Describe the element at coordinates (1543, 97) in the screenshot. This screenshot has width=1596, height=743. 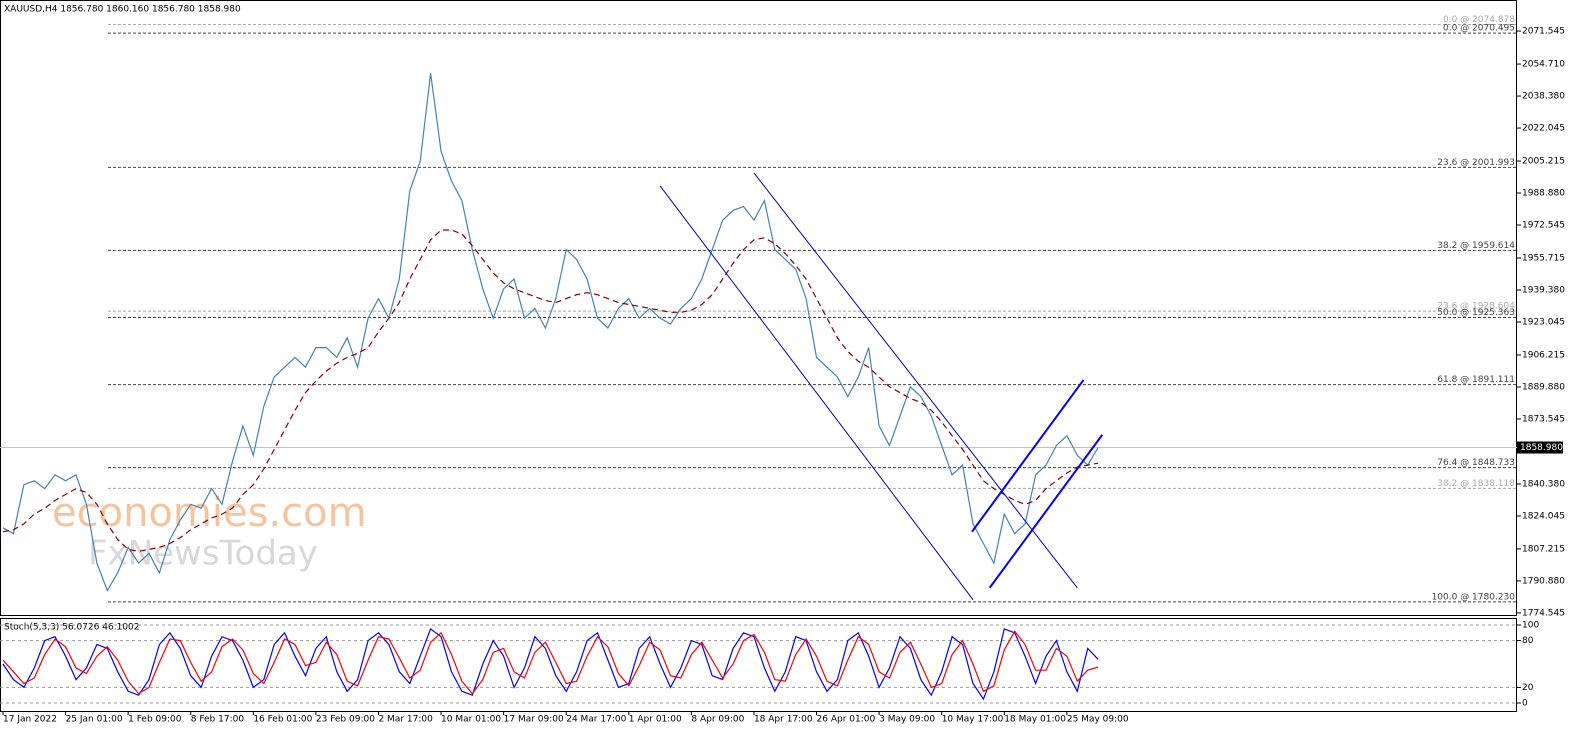
I see `y-tick-label: 2038.380` at that location.